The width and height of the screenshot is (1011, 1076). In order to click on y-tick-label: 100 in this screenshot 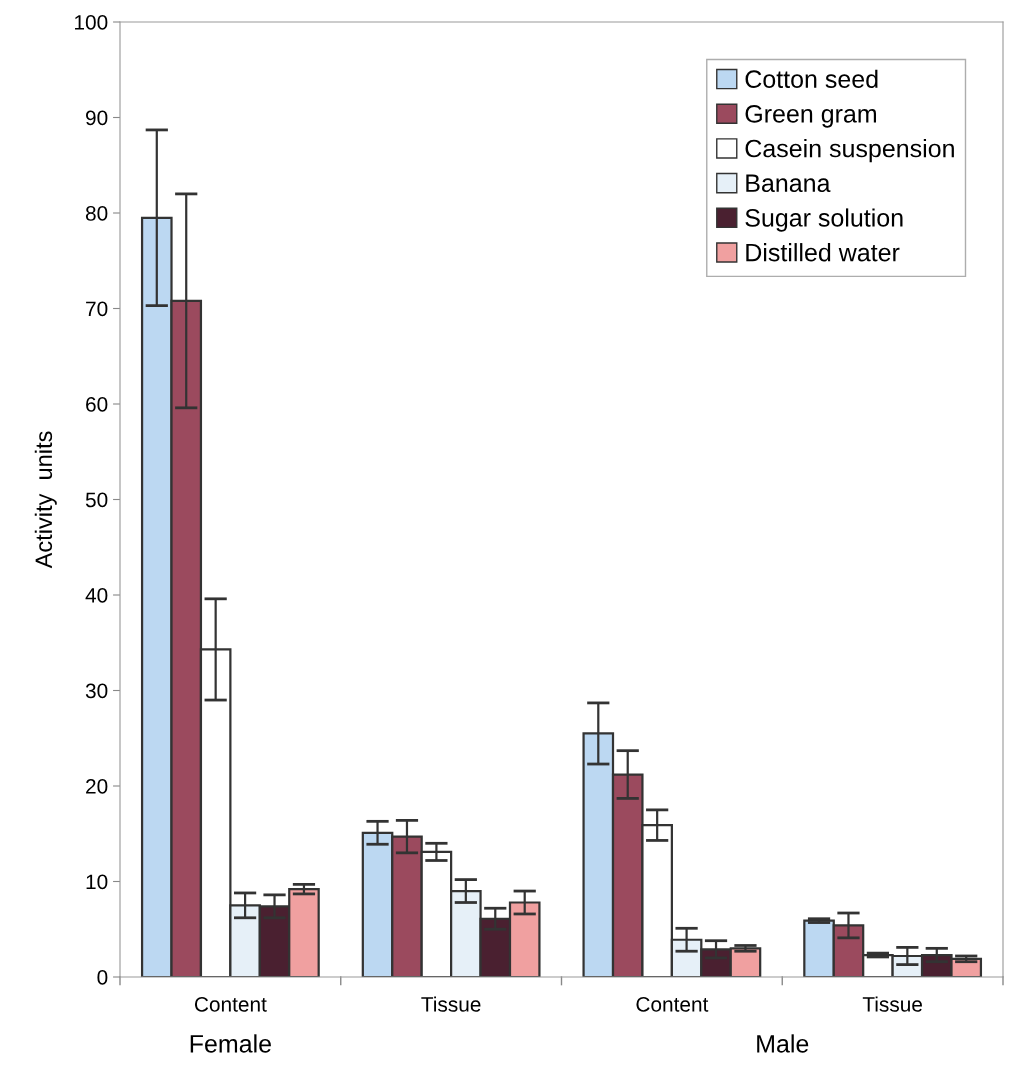, I will do `click(91, 22)`.